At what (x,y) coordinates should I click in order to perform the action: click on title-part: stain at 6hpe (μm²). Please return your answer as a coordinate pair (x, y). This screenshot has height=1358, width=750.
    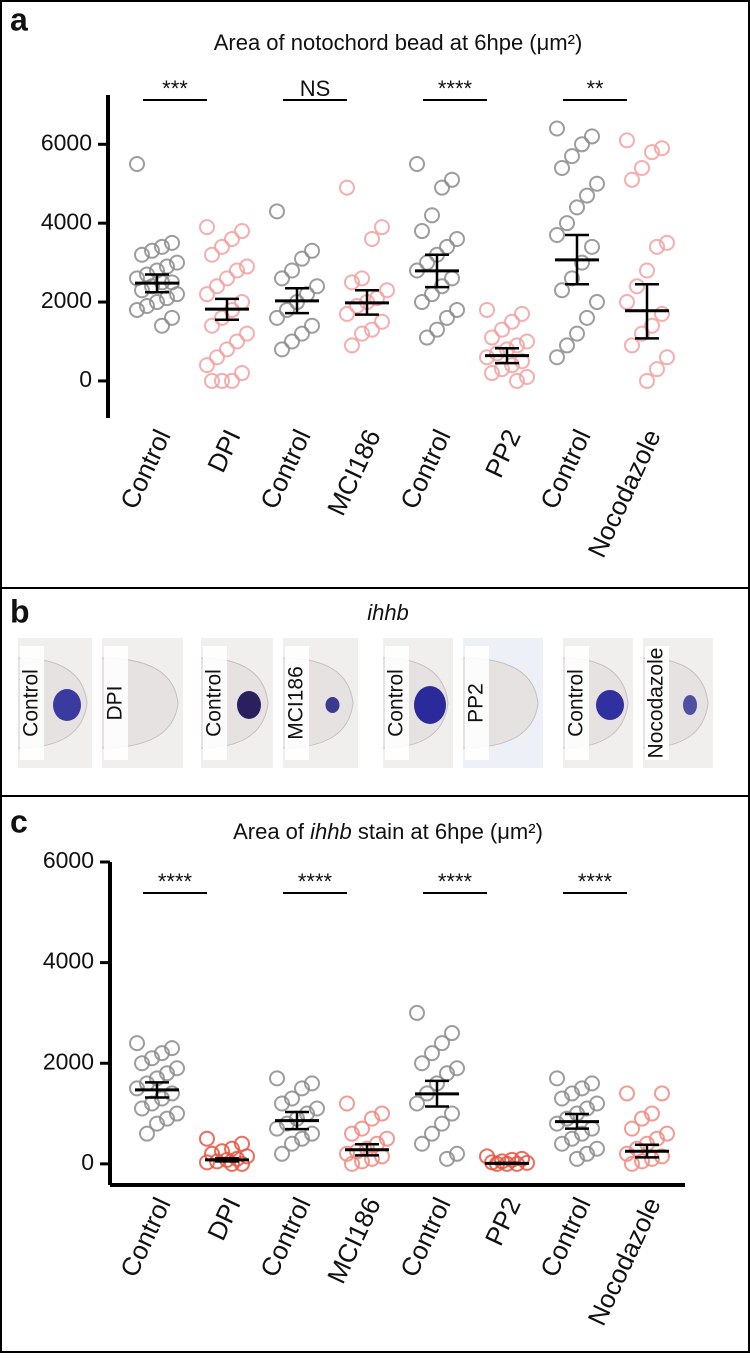
    Looking at the image, I should click on (447, 831).